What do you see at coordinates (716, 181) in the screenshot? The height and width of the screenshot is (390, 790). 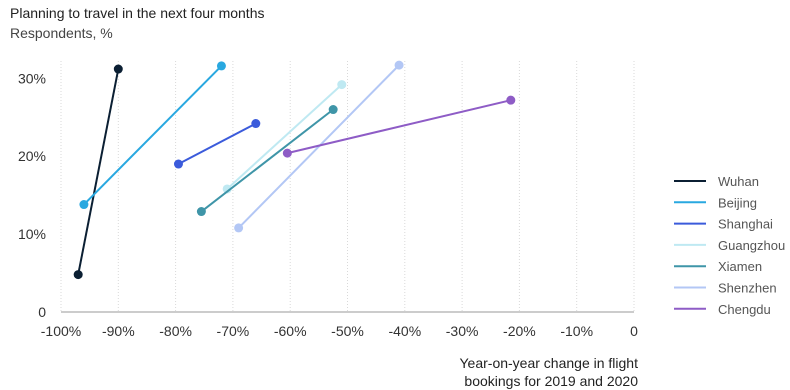 I see `legend-item-wuhan: Wuhan` at bounding box center [716, 181].